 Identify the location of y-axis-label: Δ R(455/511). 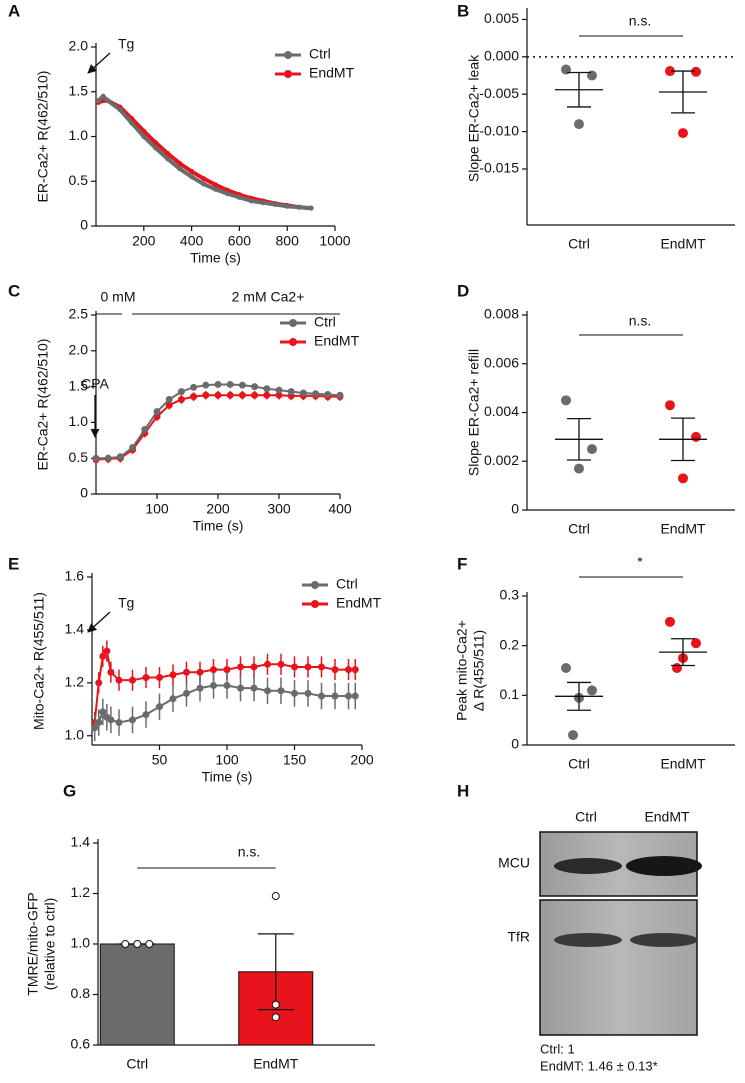
(479, 670).